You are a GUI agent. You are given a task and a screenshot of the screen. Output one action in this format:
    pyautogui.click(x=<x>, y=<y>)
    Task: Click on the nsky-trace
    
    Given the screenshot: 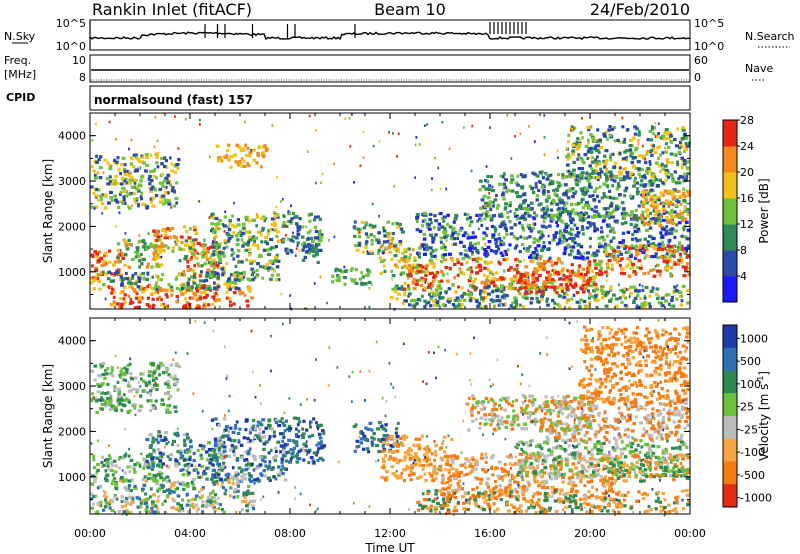 What is the action you would take?
    pyautogui.click(x=390, y=36)
    